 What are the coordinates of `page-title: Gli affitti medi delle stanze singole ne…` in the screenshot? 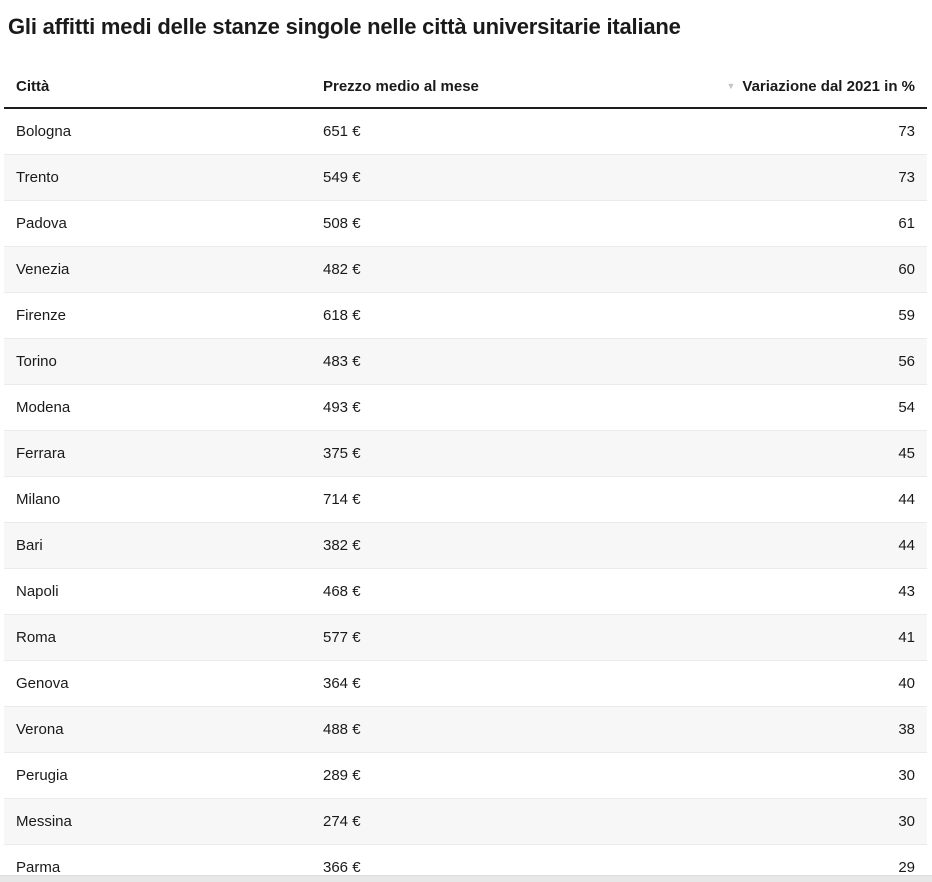 It's located at (344, 26).